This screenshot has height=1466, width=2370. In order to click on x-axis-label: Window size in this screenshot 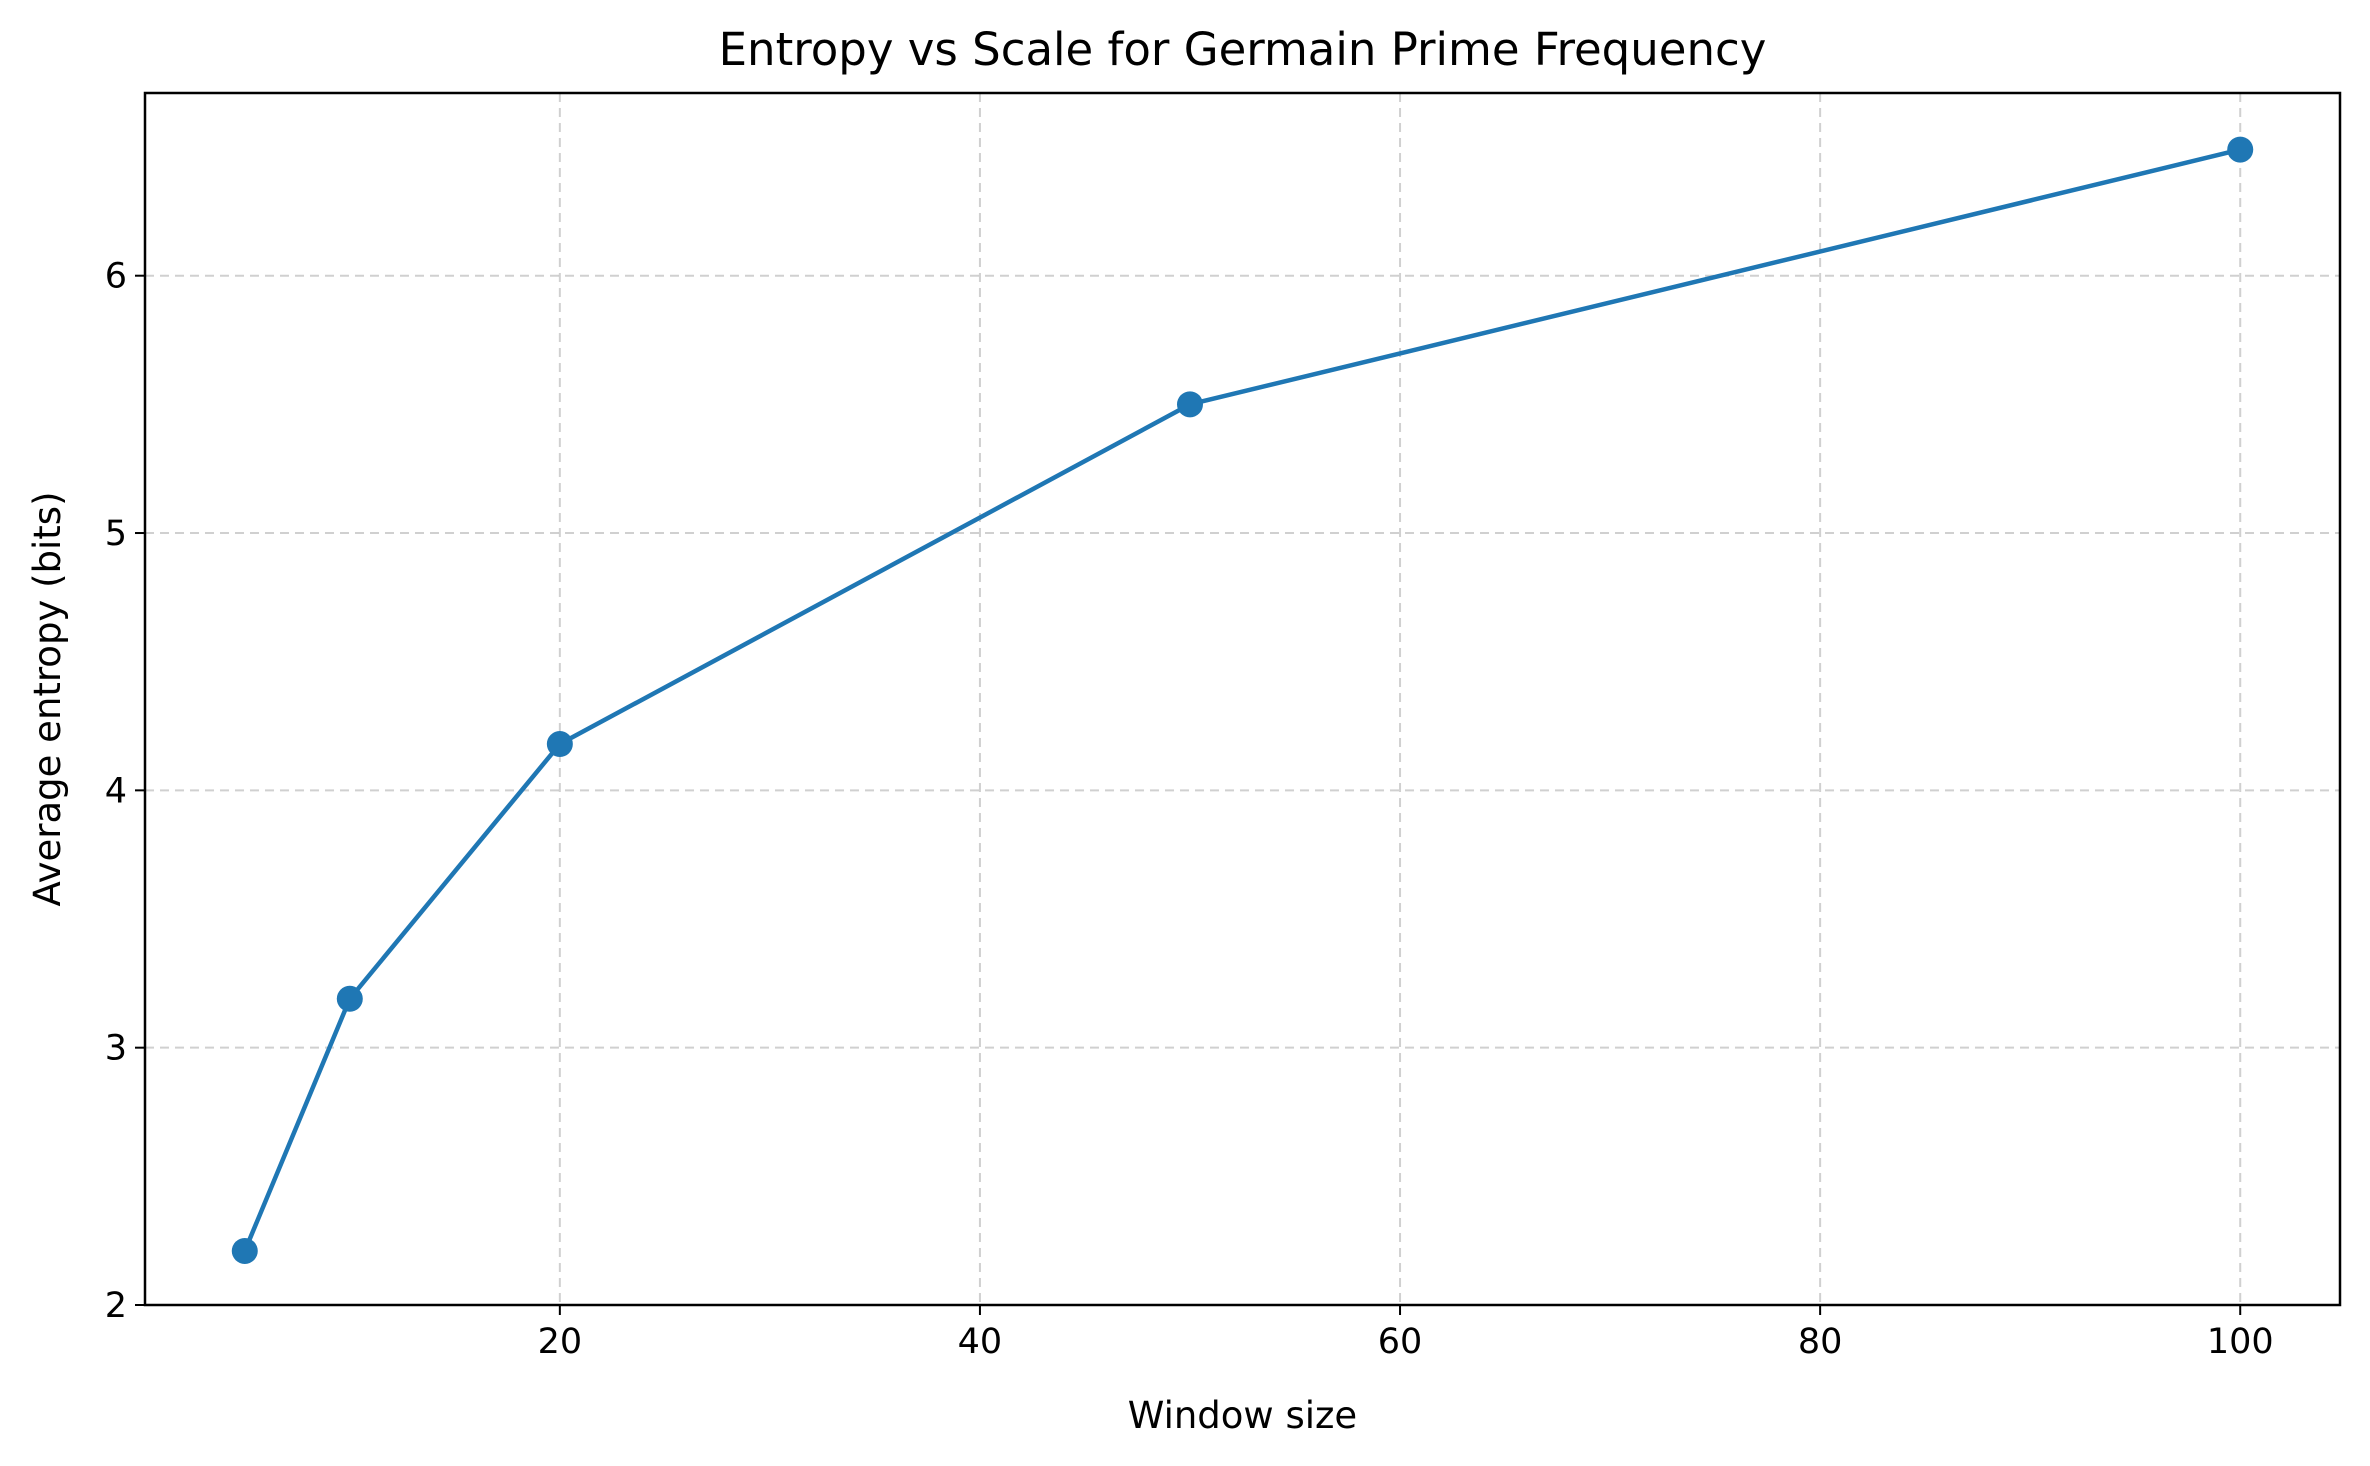, I will do `click(1242, 1415)`.